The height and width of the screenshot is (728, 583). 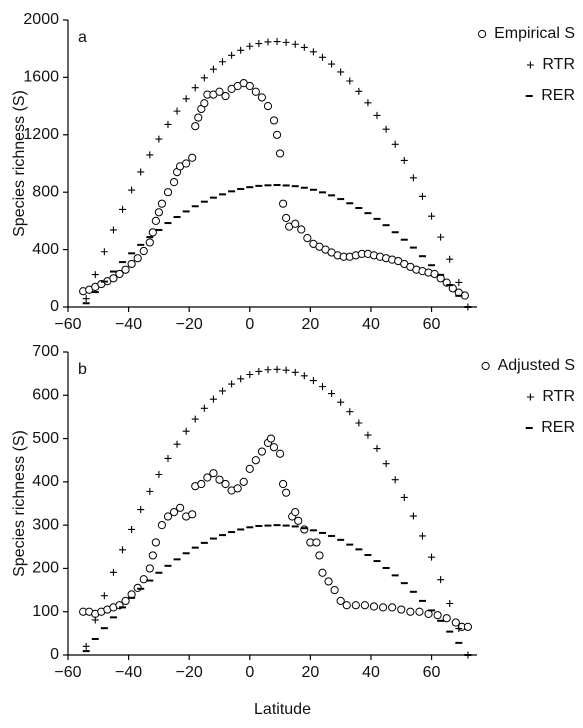 What do you see at coordinates (19, 503) in the screenshot?
I see `y-axis-label: Species richness (S)` at bounding box center [19, 503].